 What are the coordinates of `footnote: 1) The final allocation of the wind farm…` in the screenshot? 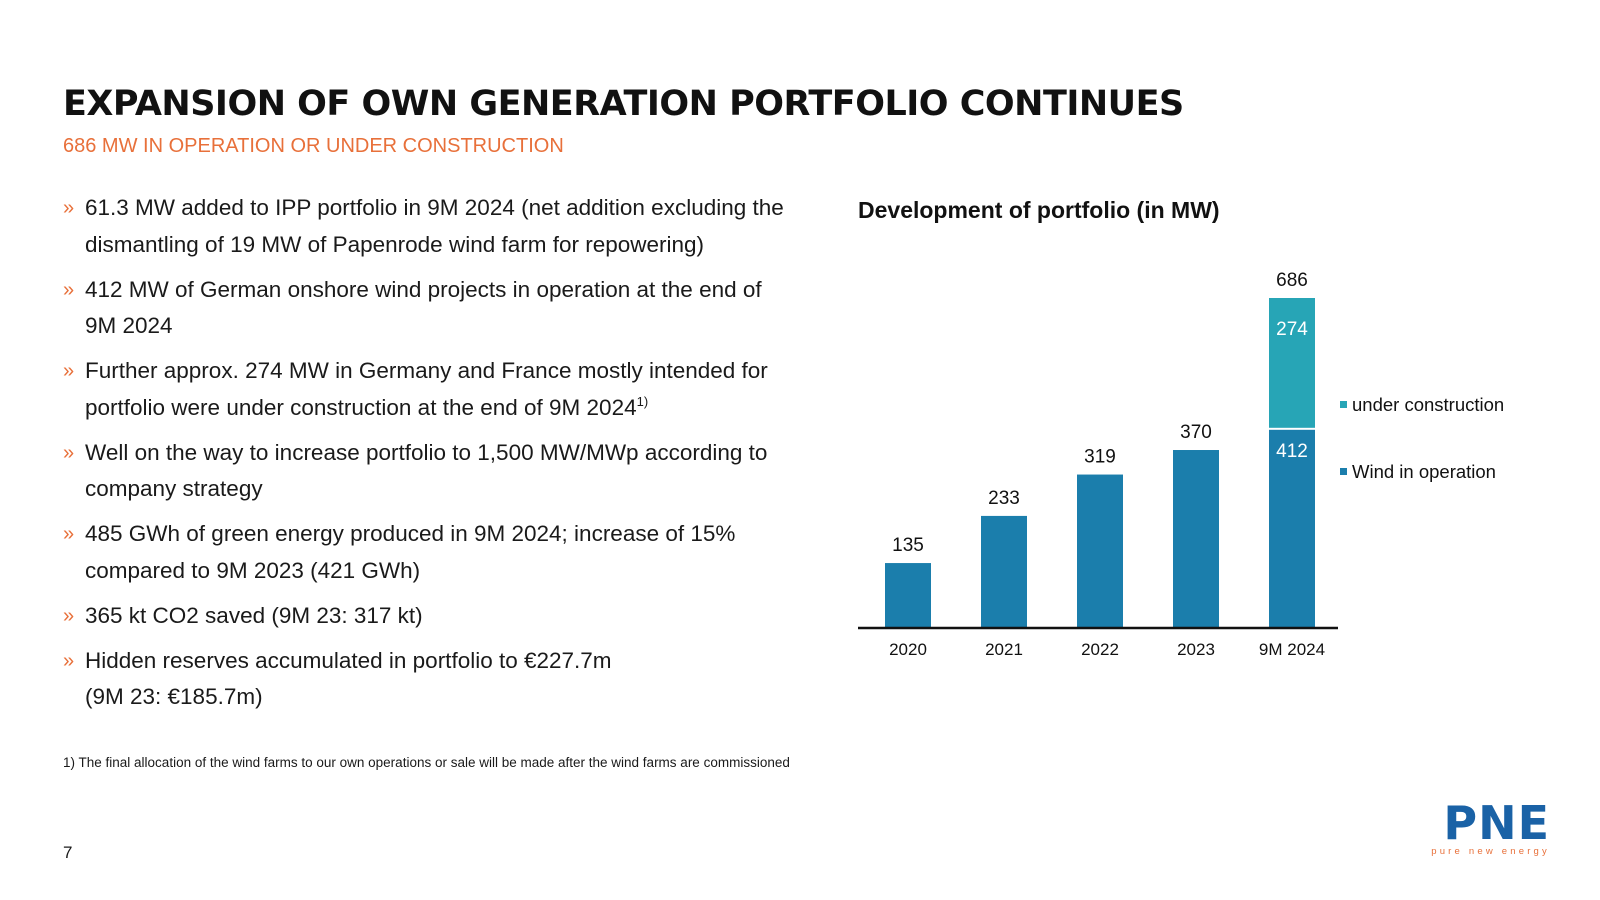 It's located at (426, 762).